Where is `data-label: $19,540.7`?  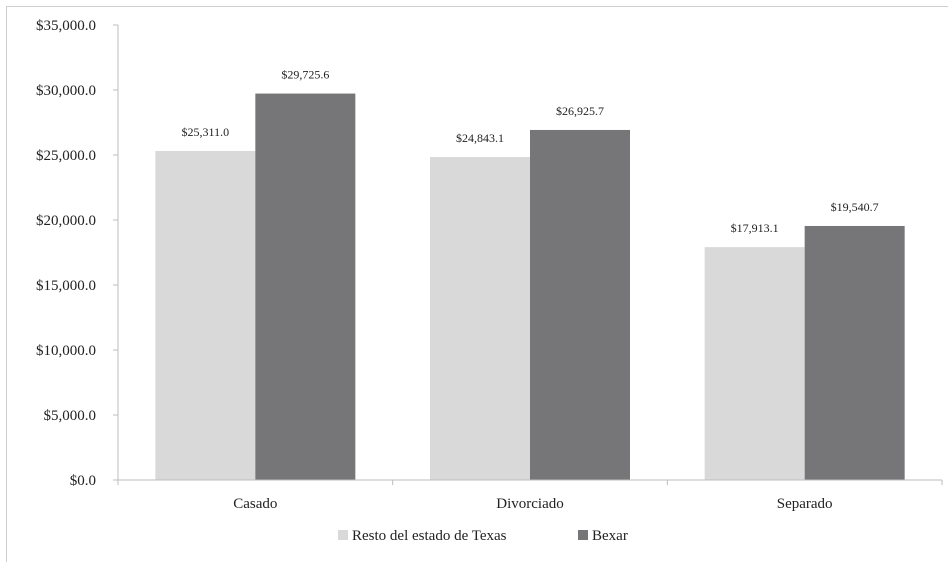
data-label: $19,540.7 is located at coordinates (855, 207).